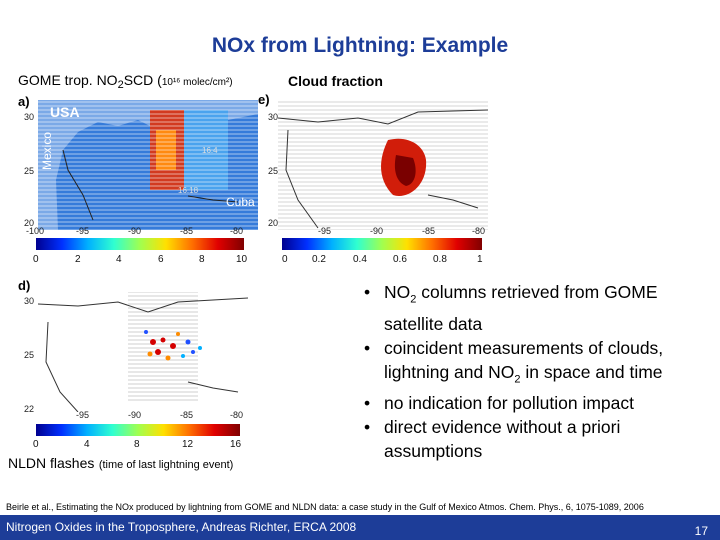  What do you see at coordinates (47, 150) in the screenshot?
I see `map-label-mexico: Mexico` at bounding box center [47, 150].